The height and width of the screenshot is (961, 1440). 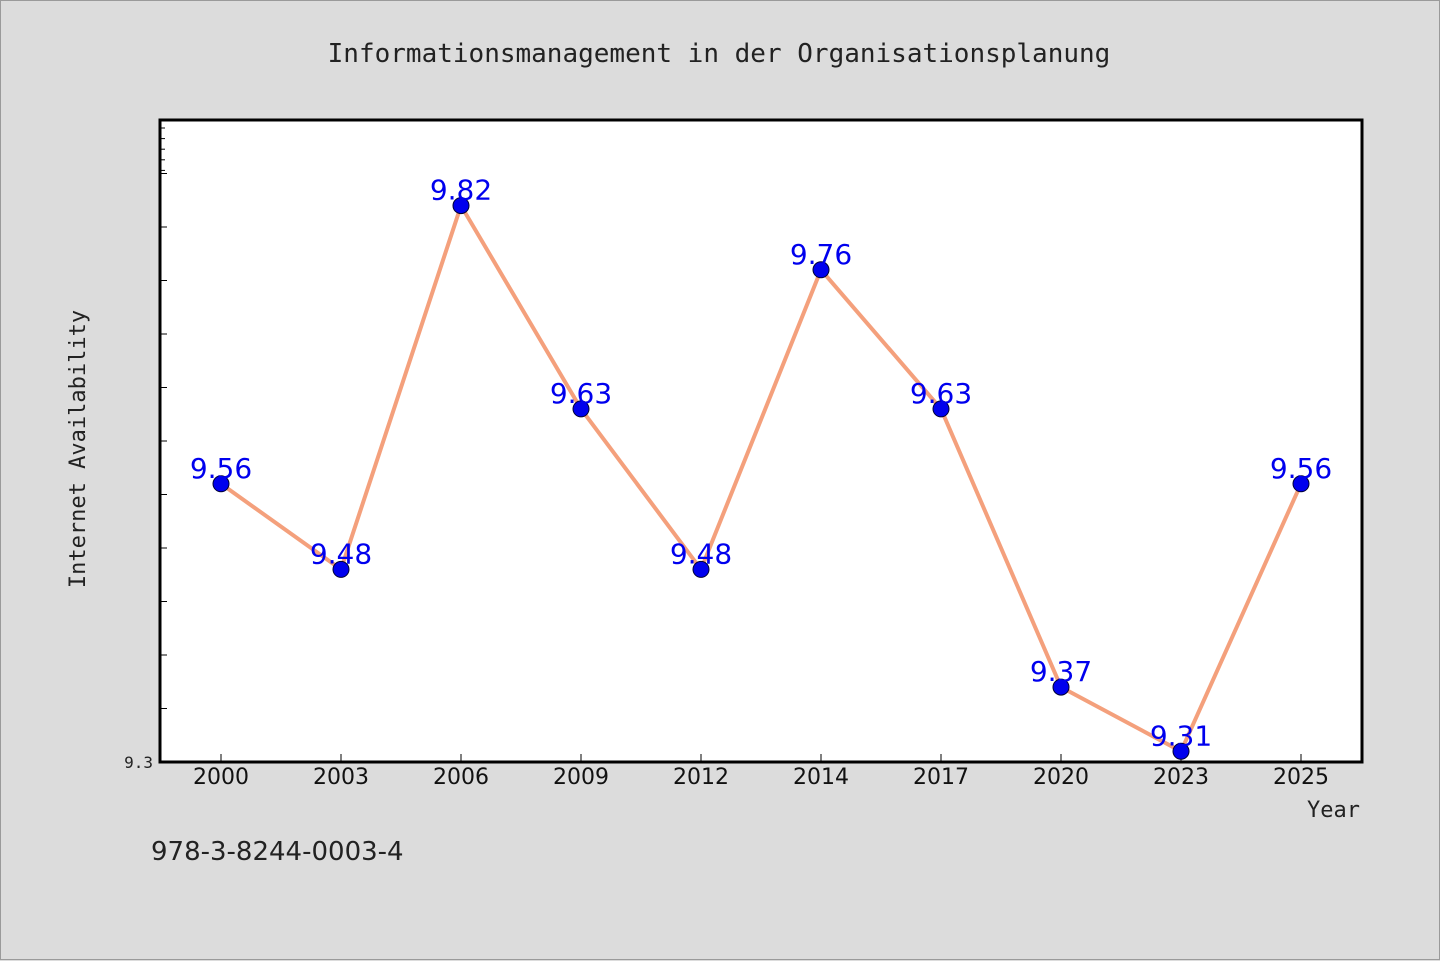 What do you see at coordinates (277, 852) in the screenshot?
I see `isbn-text: 978-3-8244-0003-4` at bounding box center [277, 852].